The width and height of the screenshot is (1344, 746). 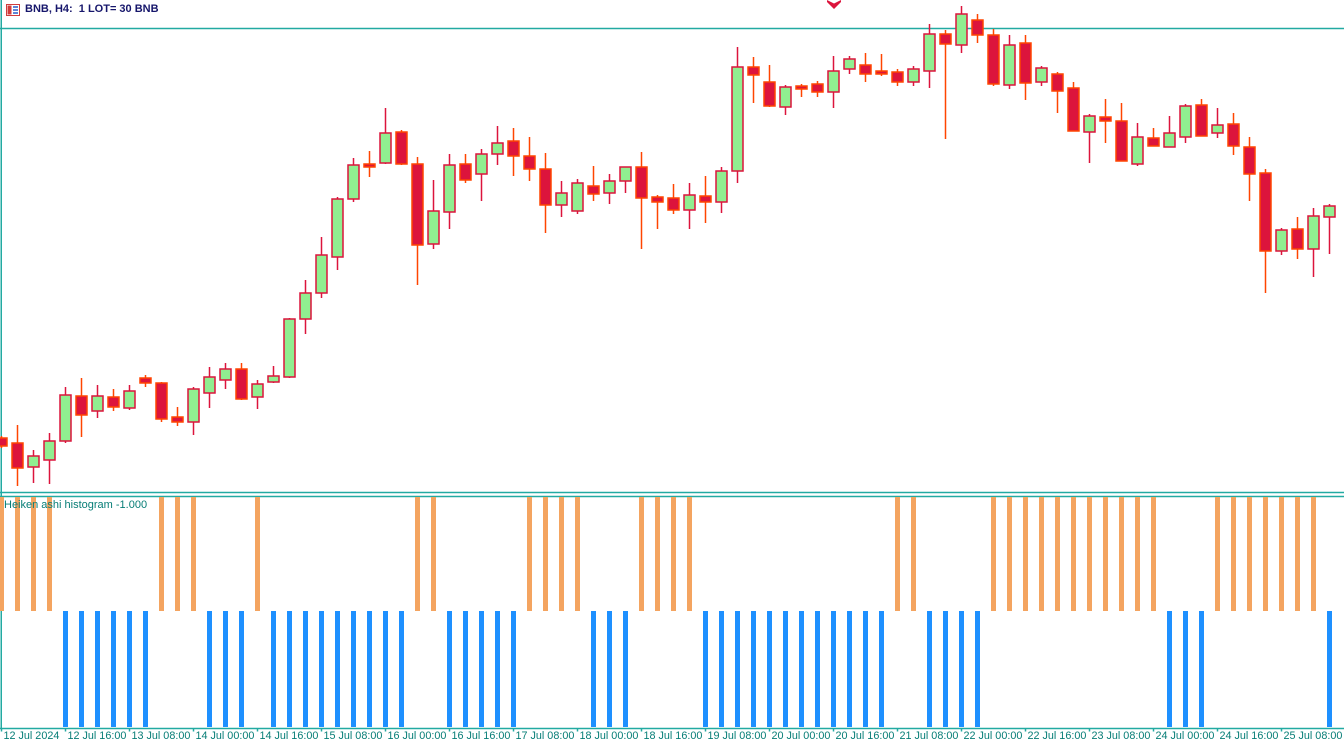 What do you see at coordinates (834, 4) in the screenshot?
I see `sell-arrow-icon` at bounding box center [834, 4].